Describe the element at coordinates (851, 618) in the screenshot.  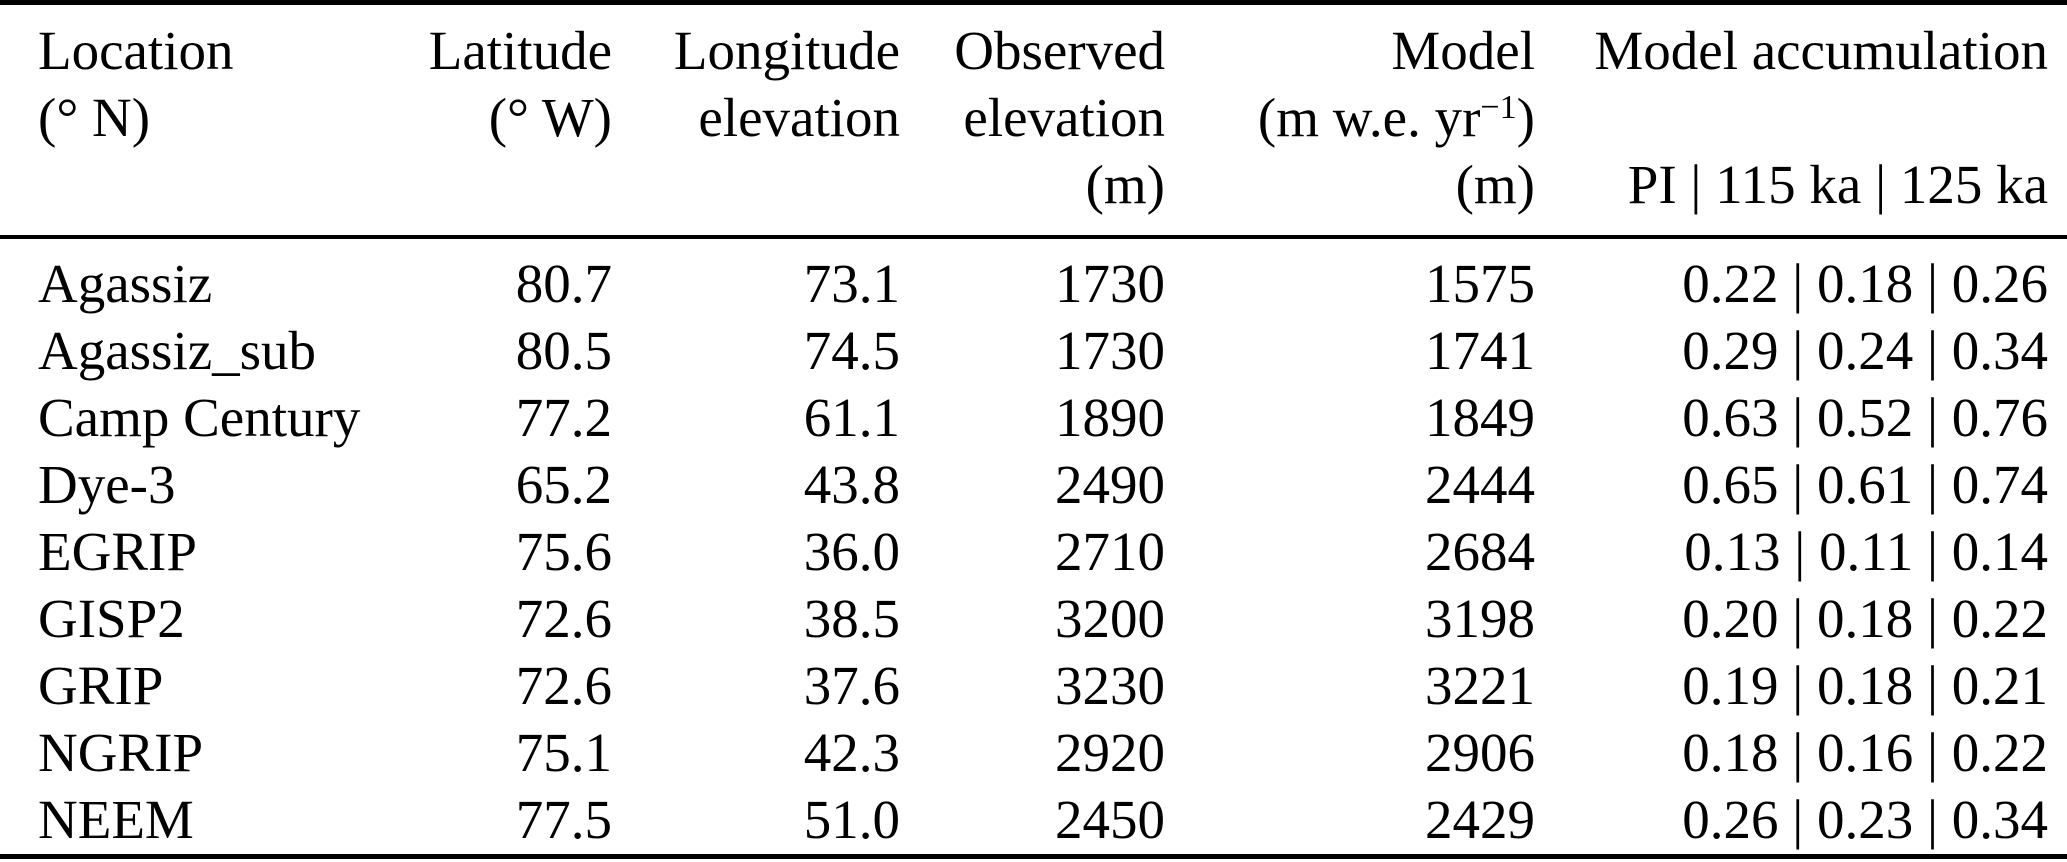
I see `cell-longitude: 38.5` at that location.